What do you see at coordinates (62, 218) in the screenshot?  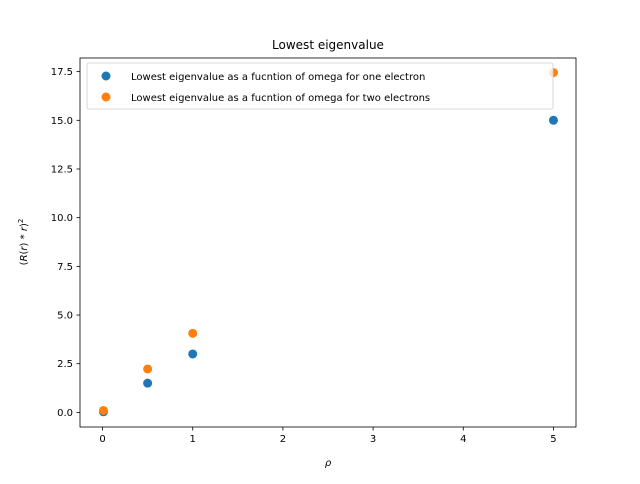 I see `y-tick-label: 10.0` at bounding box center [62, 218].